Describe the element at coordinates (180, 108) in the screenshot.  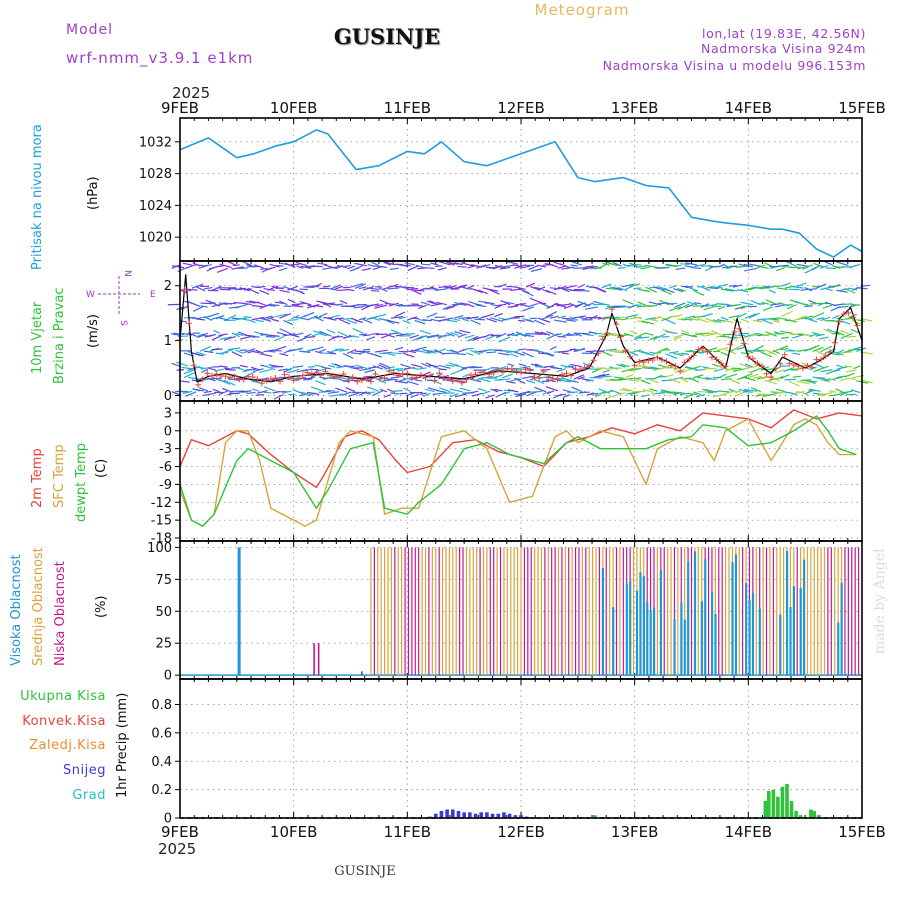
I see `day-label-top: 9FEB` at that location.